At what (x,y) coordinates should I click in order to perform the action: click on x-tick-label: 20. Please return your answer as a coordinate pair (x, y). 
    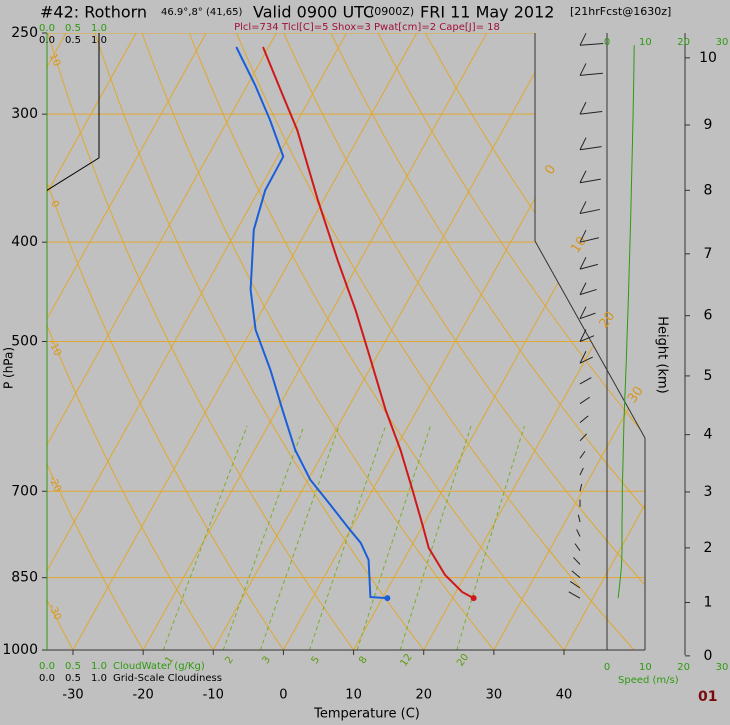
    Looking at the image, I should click on (423, 695).